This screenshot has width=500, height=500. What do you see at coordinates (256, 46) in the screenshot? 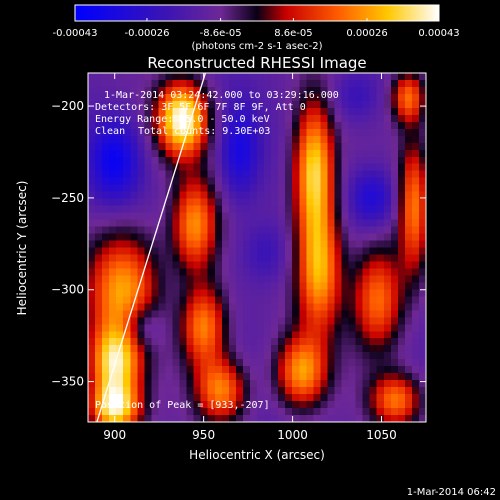
I see `colorbar-unit-label: (photons cm-2 s-1 asec-2)` at bounding box center [256, 46].